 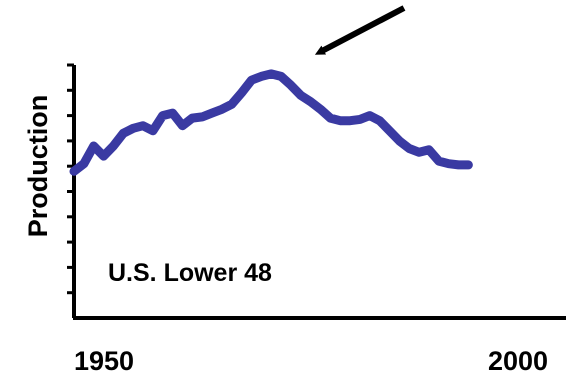 I want to click on peak-arrow, so click(x=360, y=30).